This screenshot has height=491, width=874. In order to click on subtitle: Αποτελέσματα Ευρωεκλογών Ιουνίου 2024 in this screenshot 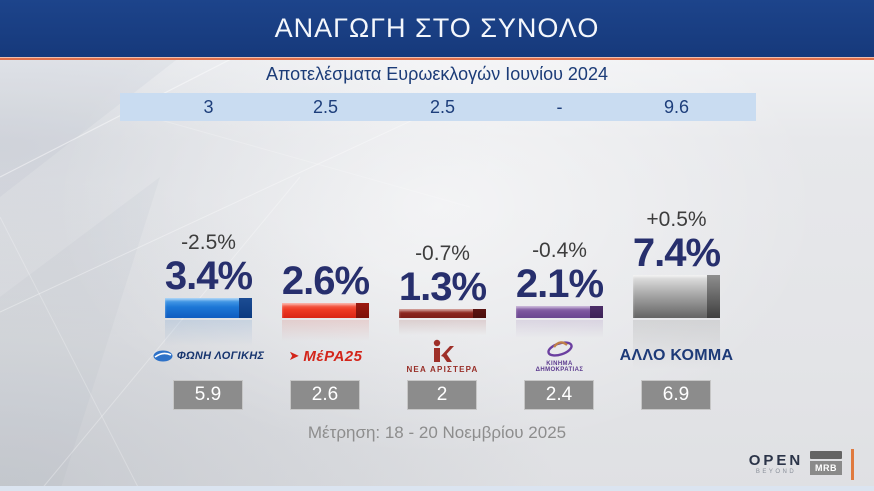, I will do `click(437, 74)`.